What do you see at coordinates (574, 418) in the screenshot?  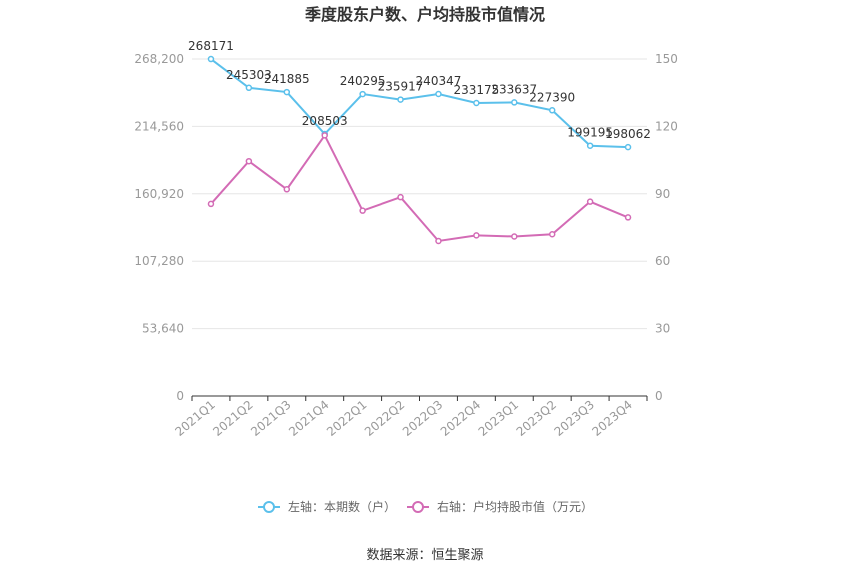 I see `x-tick-label: 2023Q3` at bounding box center [574, 418].